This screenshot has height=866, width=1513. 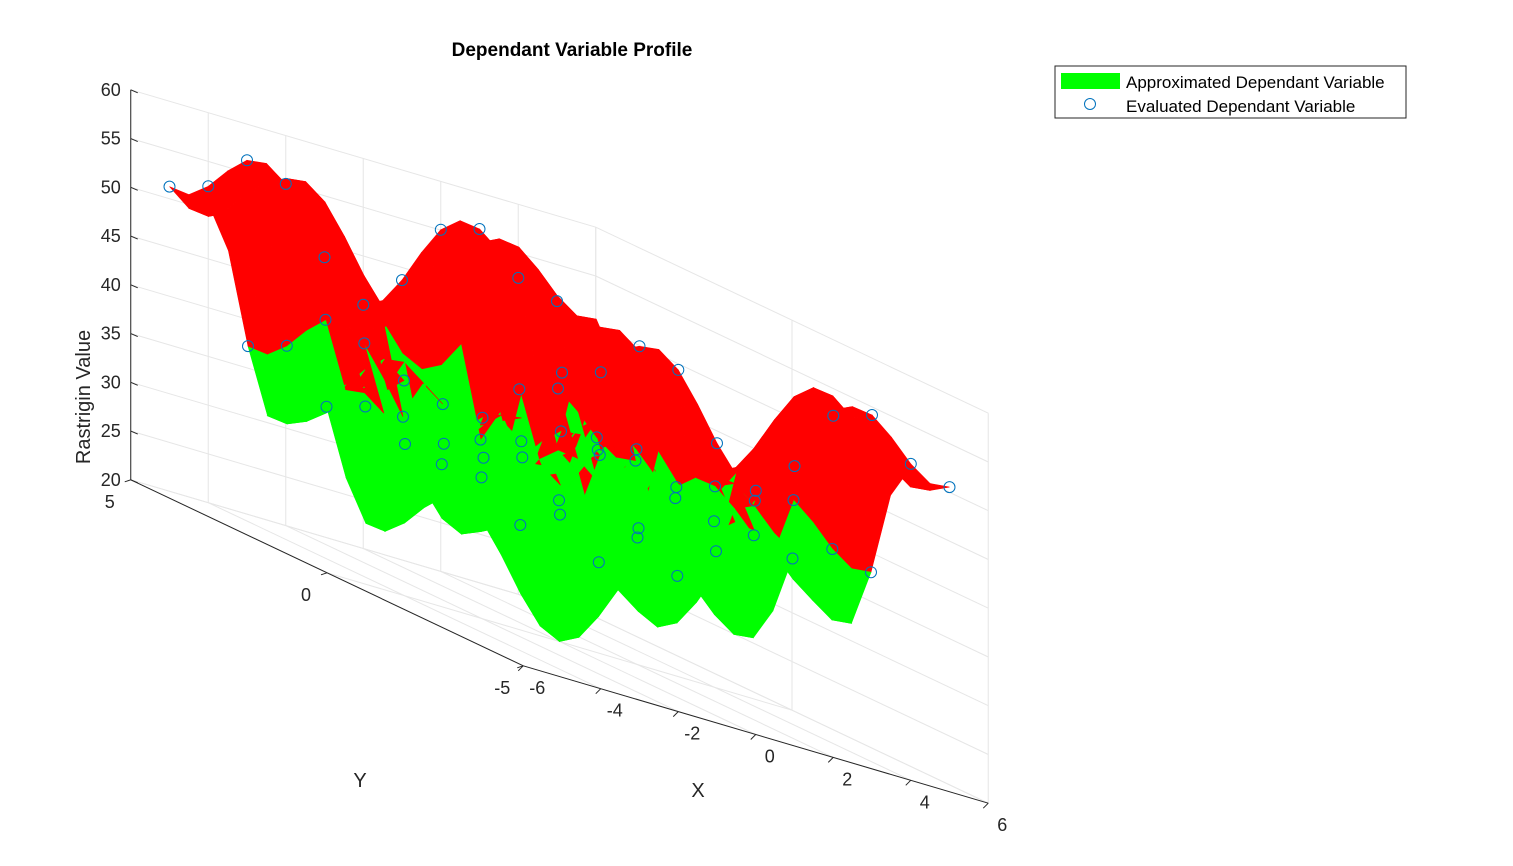 I want to click on chart-title: Dependant Variable Profile, so click(x=572, y=50).